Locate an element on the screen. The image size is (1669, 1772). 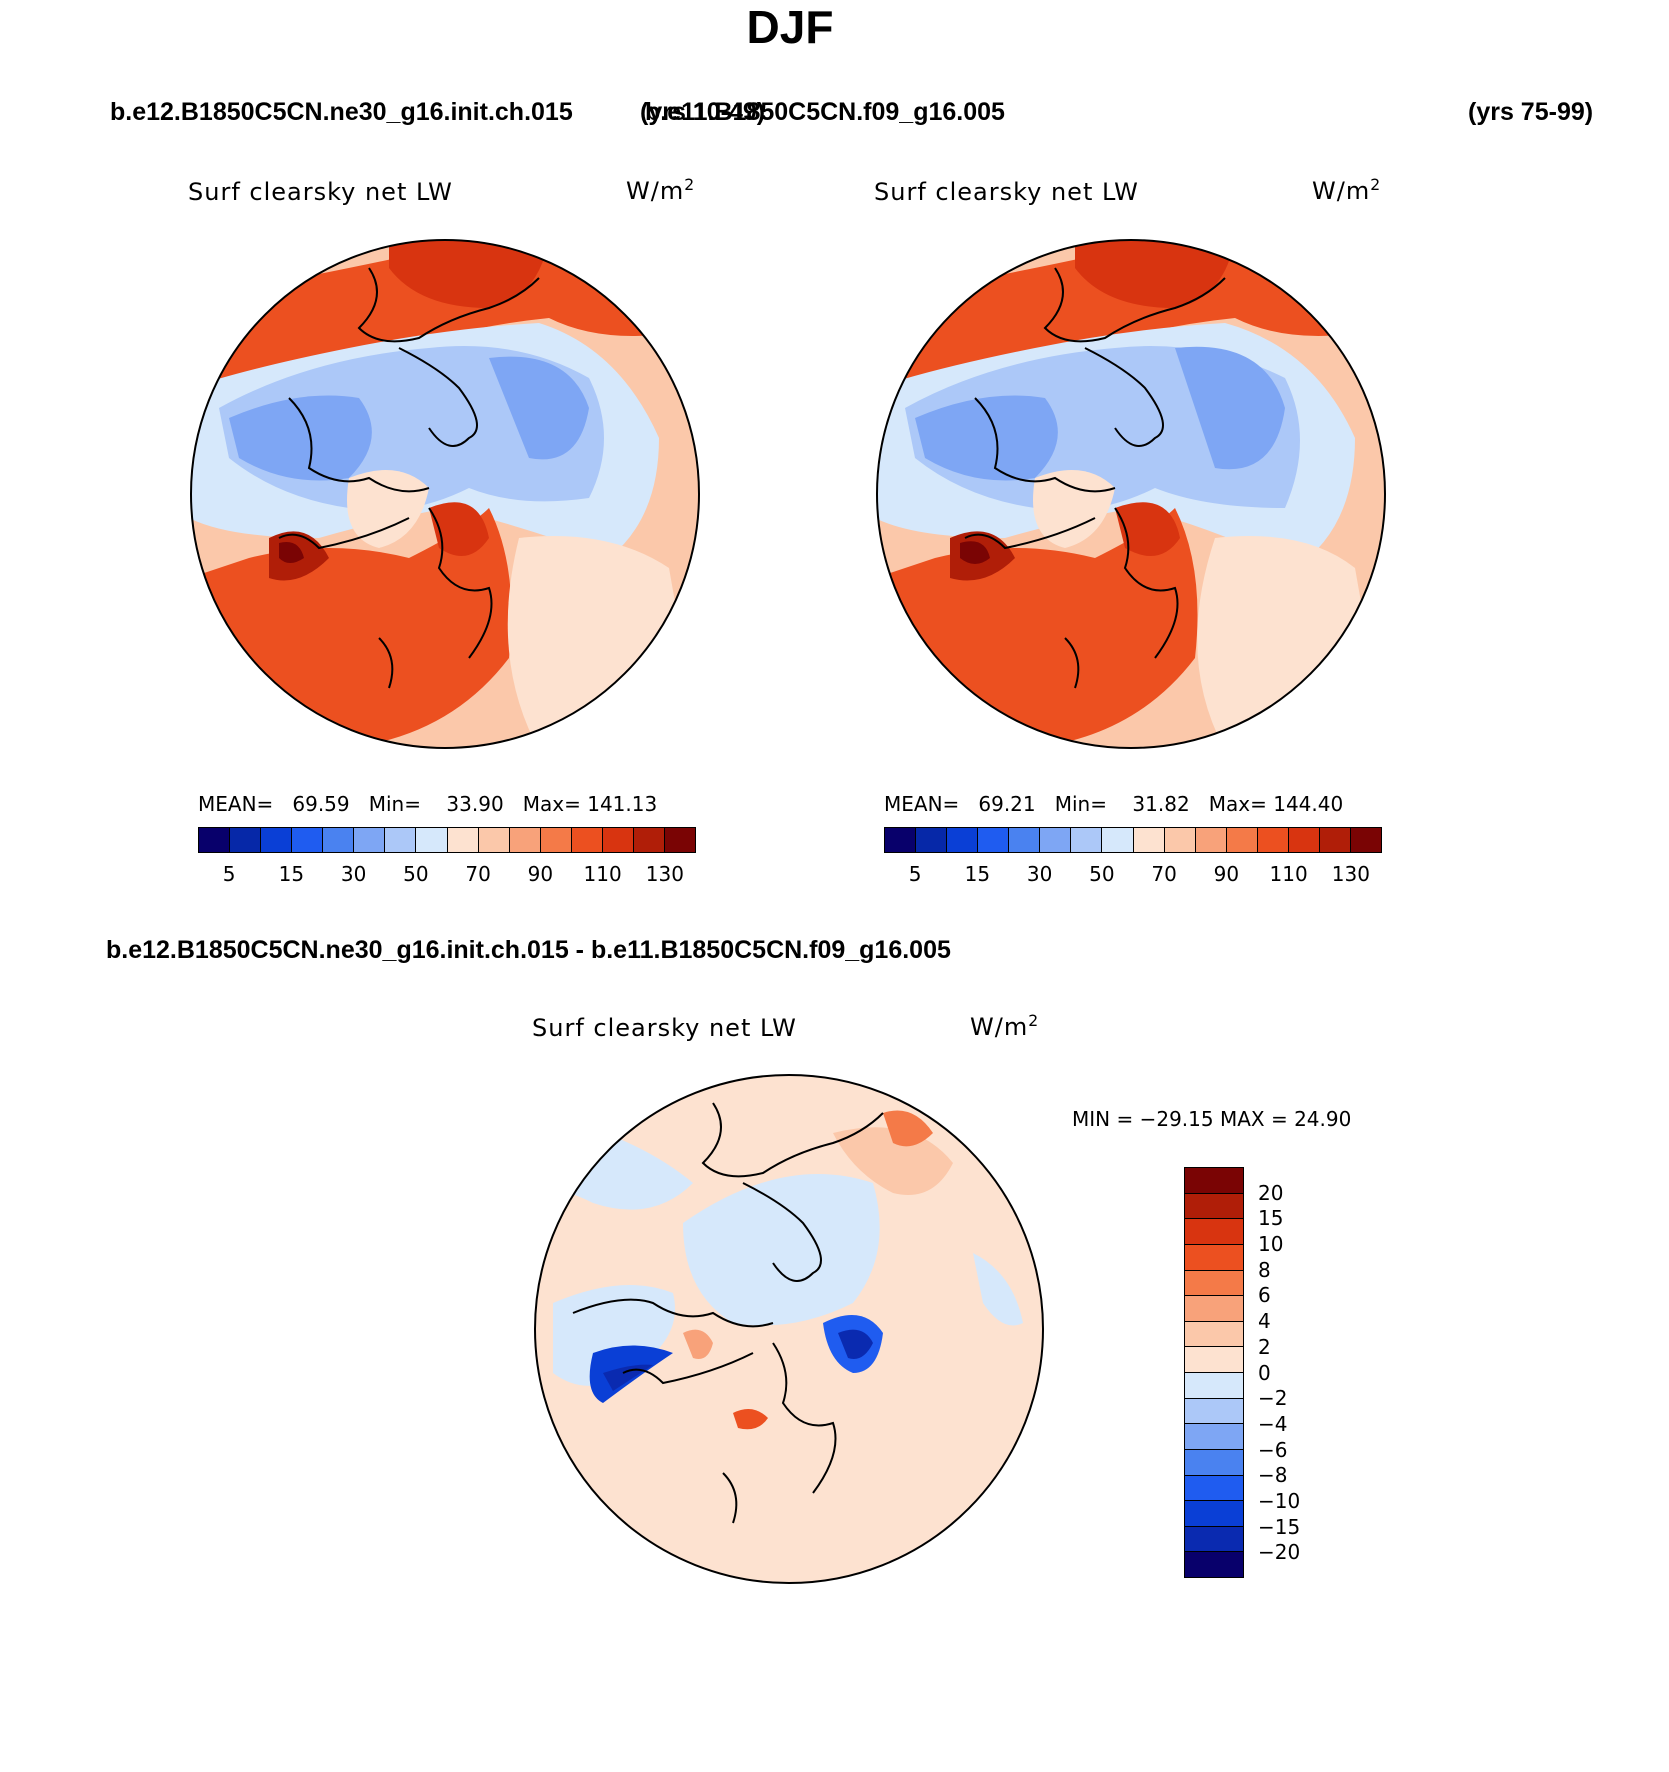
panel1-colorbar-ticks: 5 15 30 50 70 90 110 130 is located at coordinates (447, 874).